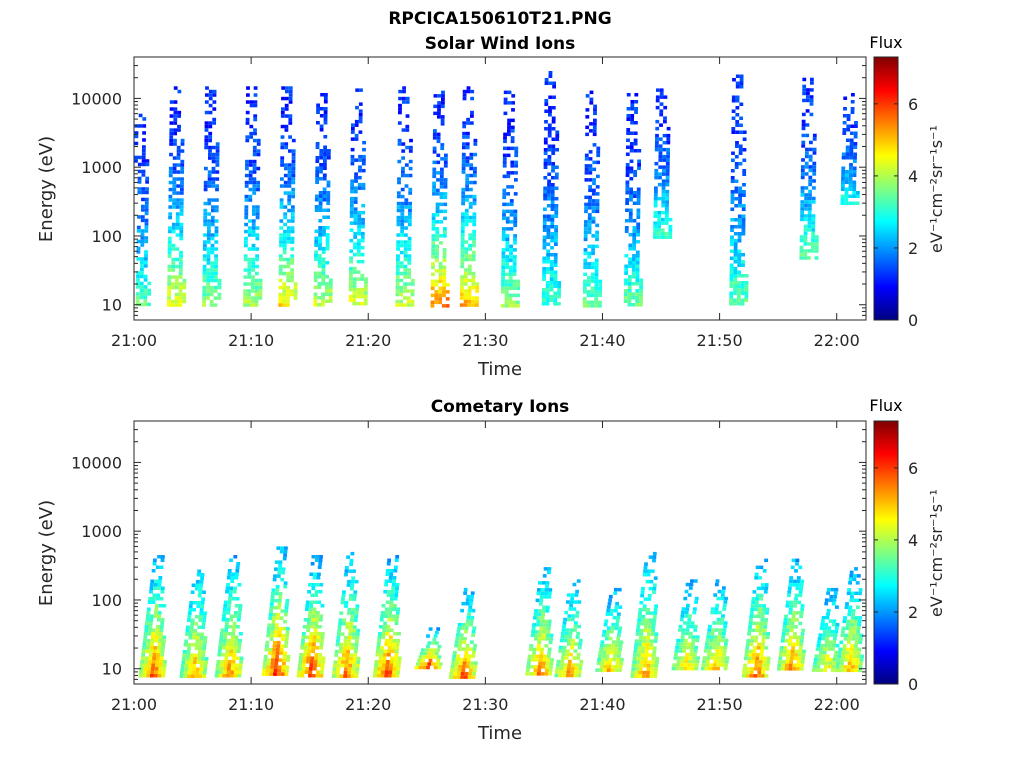  Describe the element at coordinates (46, 553) in the screenshot. I see `y-axis-label: Energy (eV)` at that location.